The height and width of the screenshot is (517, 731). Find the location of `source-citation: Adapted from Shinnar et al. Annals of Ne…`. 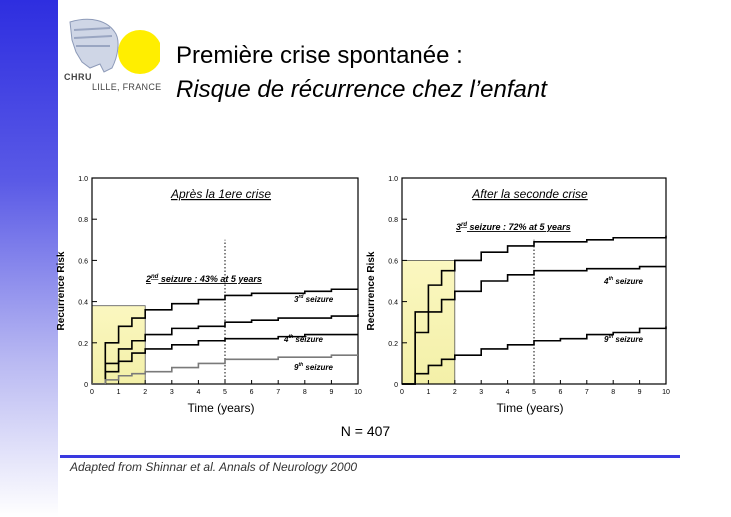

source-citation: Adapted from Shinnar et al. Annals of Ne… is located at coordinates (214, 467).